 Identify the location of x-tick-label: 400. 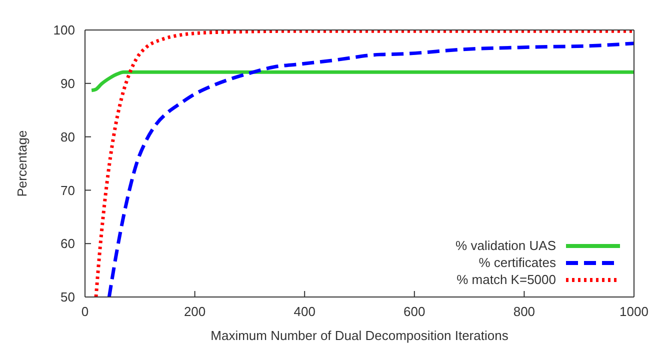
(305, 312).